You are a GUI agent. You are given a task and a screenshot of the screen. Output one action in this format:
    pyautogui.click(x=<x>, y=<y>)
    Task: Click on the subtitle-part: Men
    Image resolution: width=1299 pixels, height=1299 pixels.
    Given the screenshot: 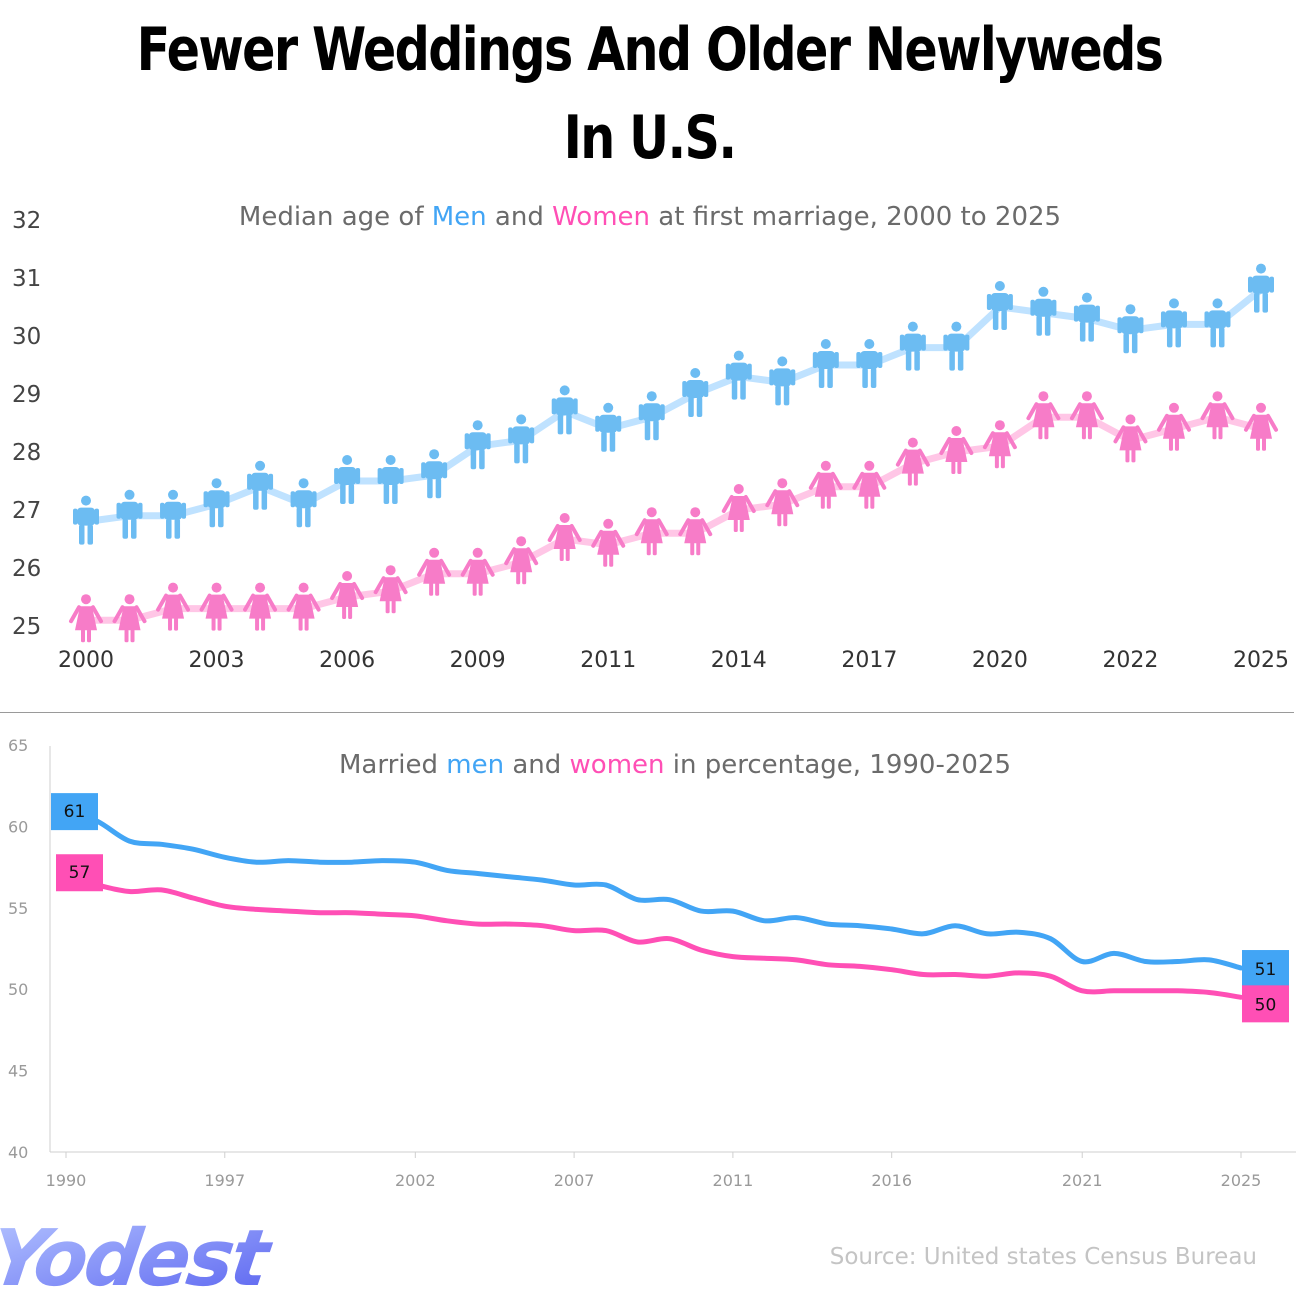 What is the action you would take?
    pyautogui.click(x=459, y=217)
    